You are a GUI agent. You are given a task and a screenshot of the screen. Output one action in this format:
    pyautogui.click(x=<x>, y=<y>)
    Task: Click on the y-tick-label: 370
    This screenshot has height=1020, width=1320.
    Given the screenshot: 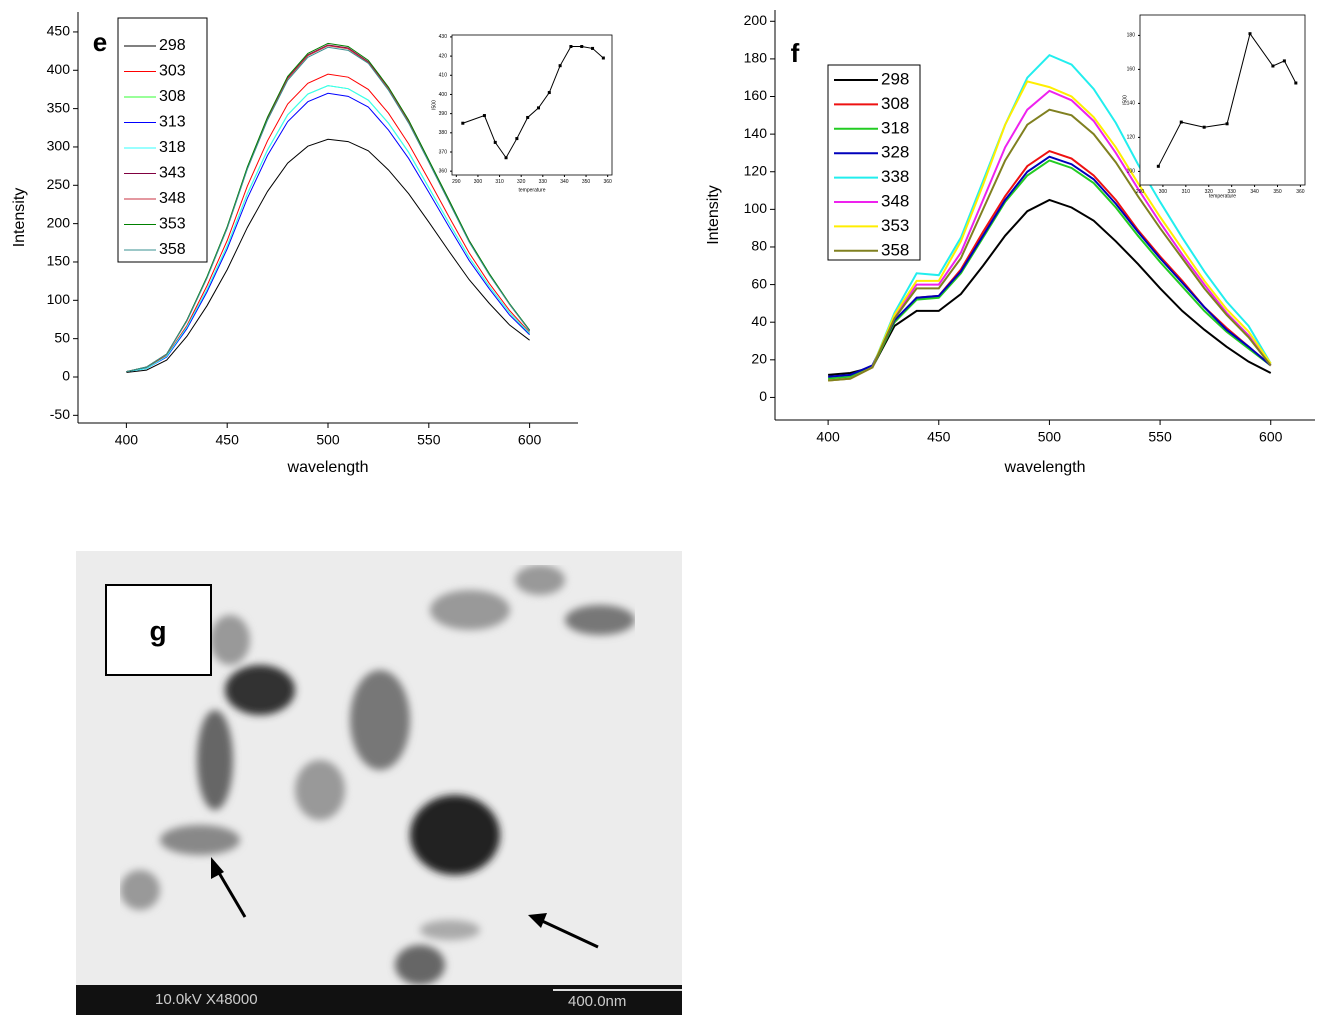 What is the action you would take?
    pyautogui.click(x=443, y=152)
    